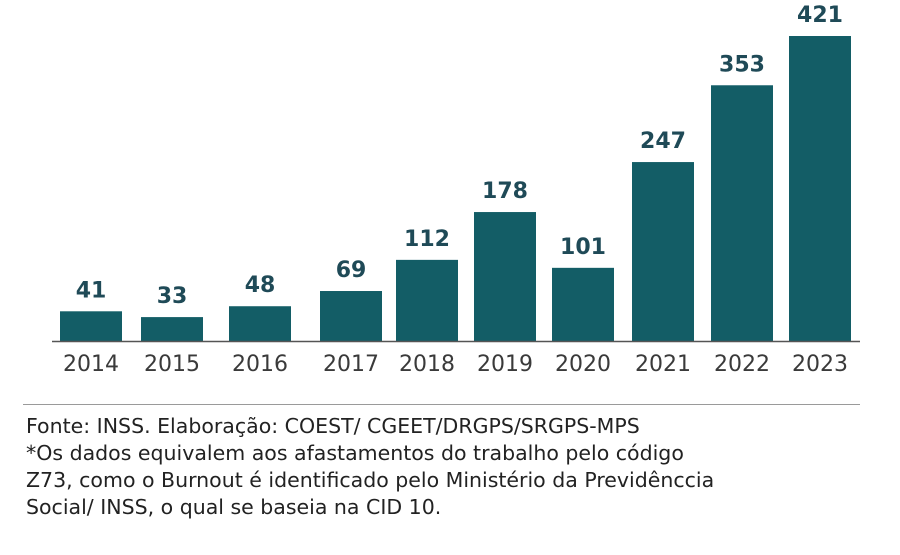 This screenshot has height=555, width=900. Describe the element at coordinates (260, 364) in the screenshot. I see `x-tick-2016: 2016` at that location.